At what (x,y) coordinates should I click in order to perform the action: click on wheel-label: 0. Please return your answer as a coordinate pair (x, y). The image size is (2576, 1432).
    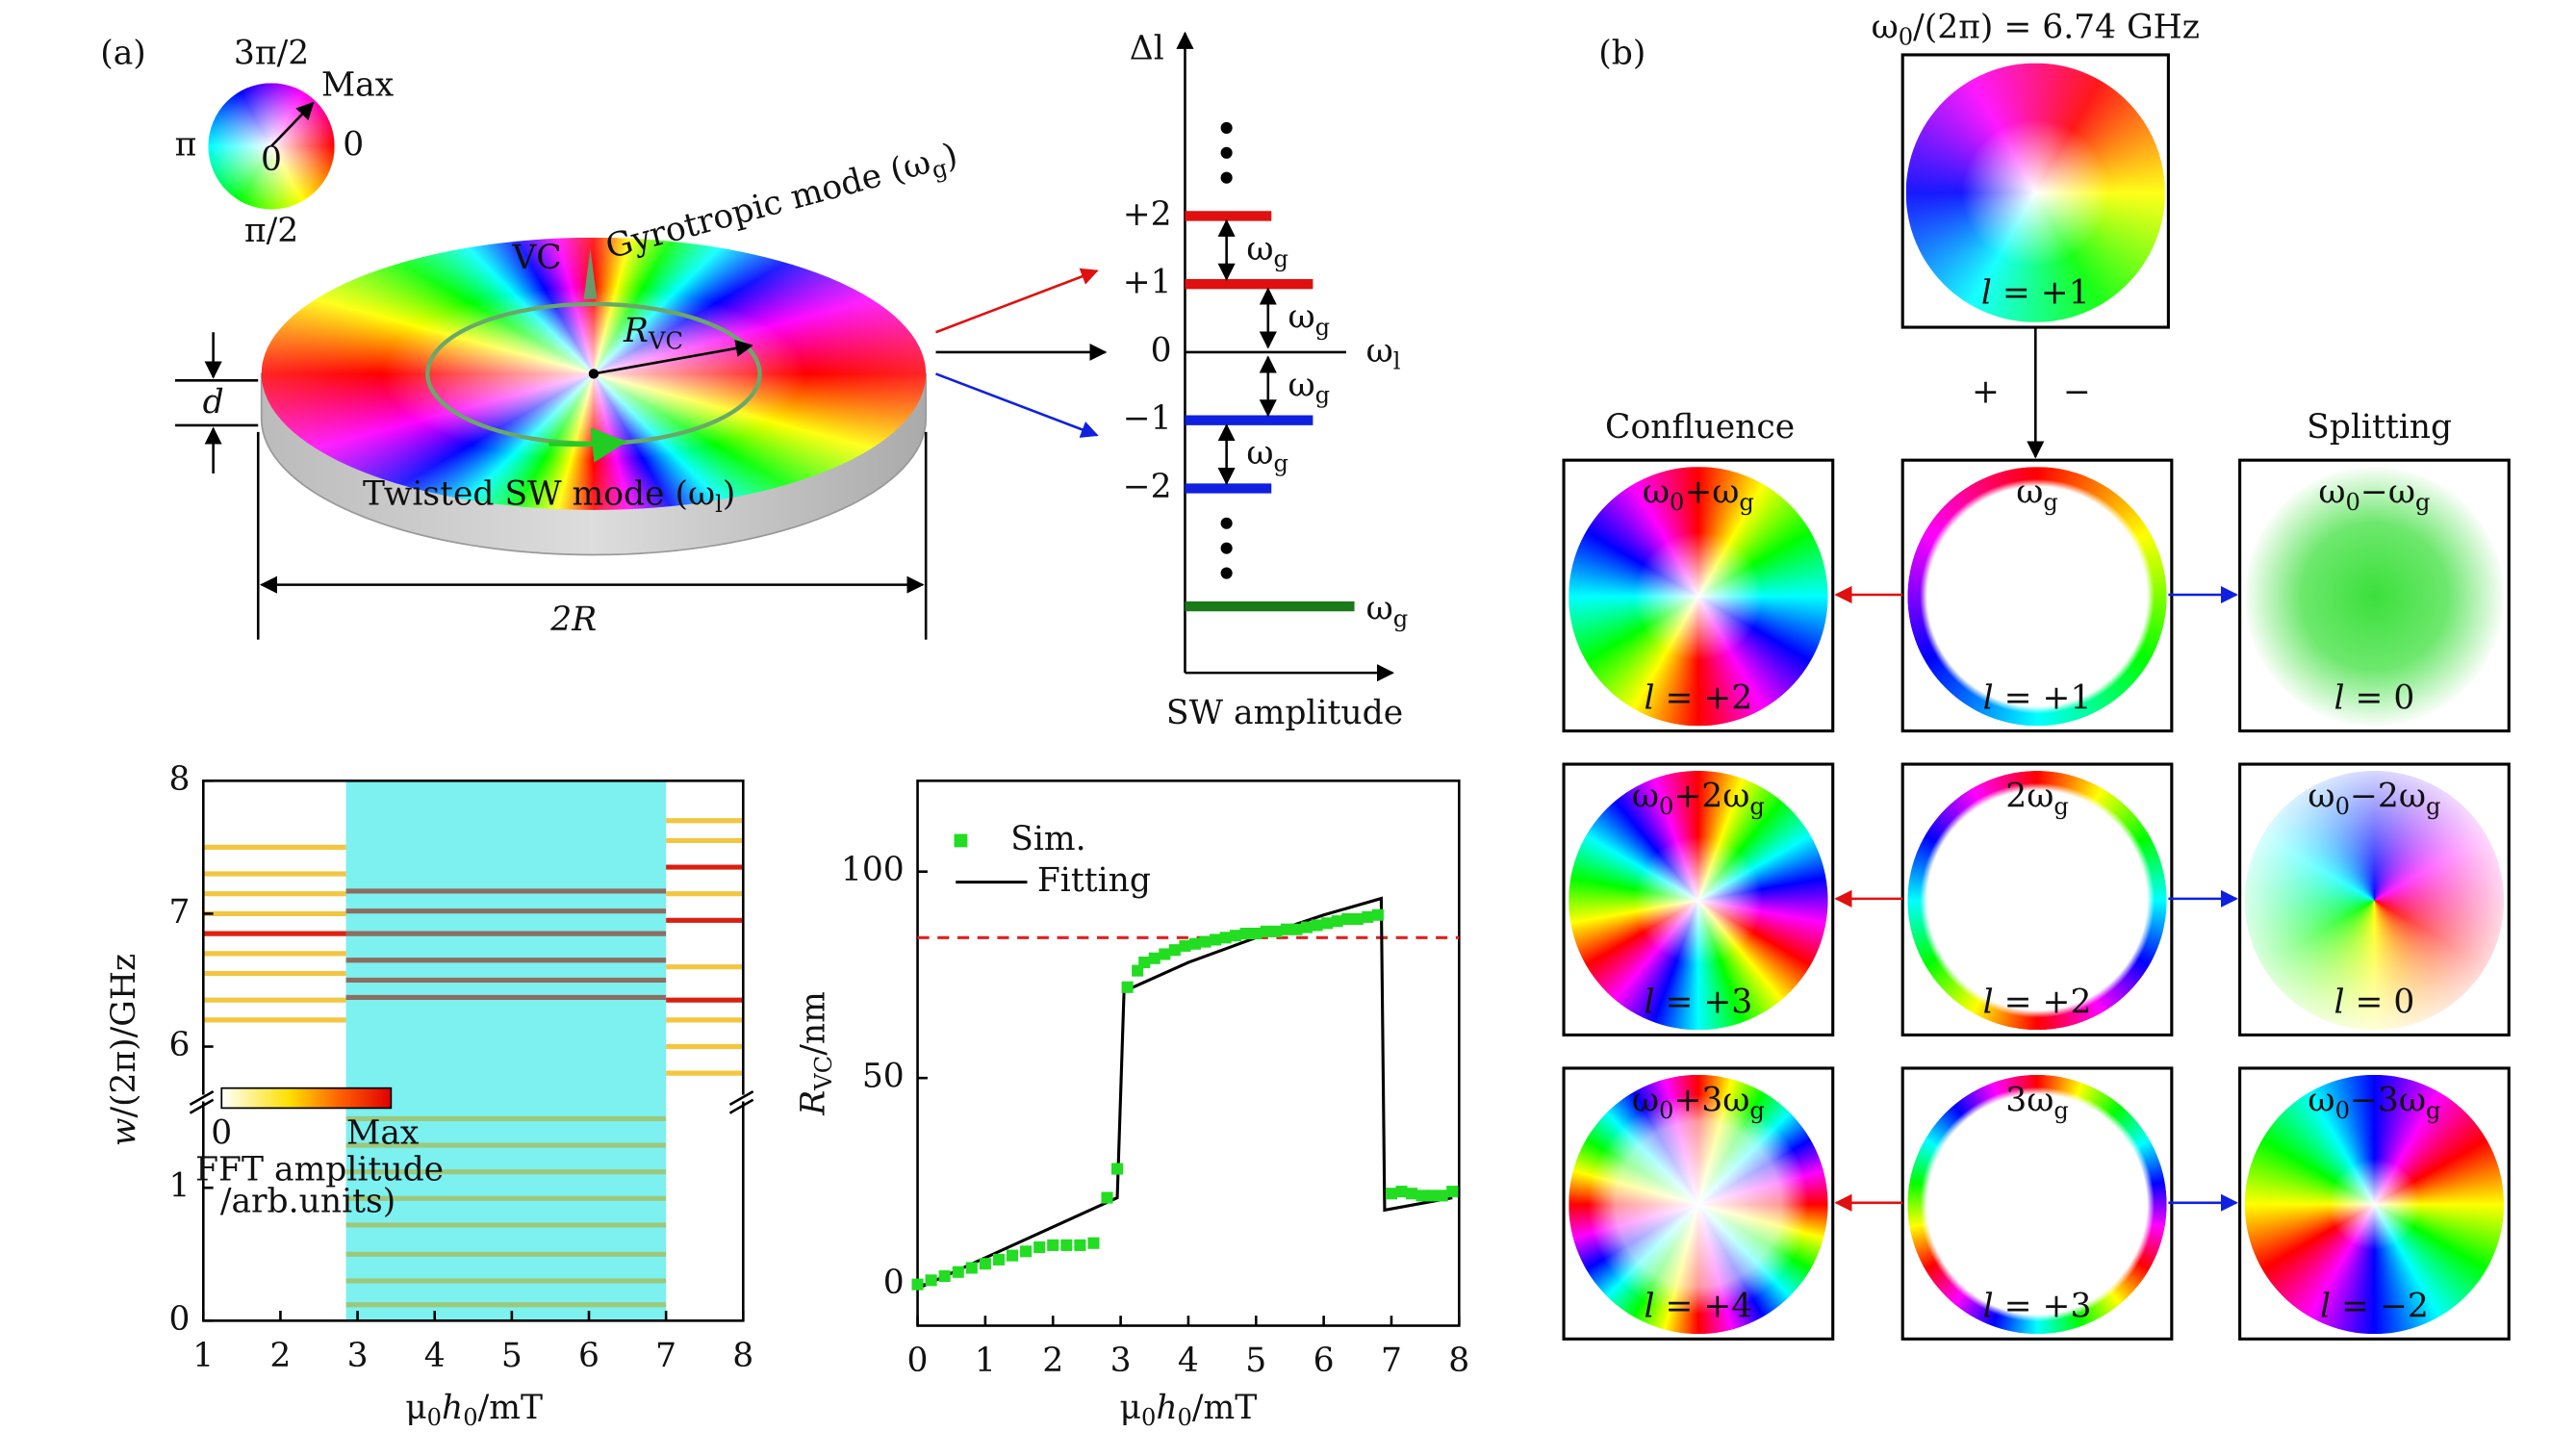
    Looking at the image, I should click on (271, 160).